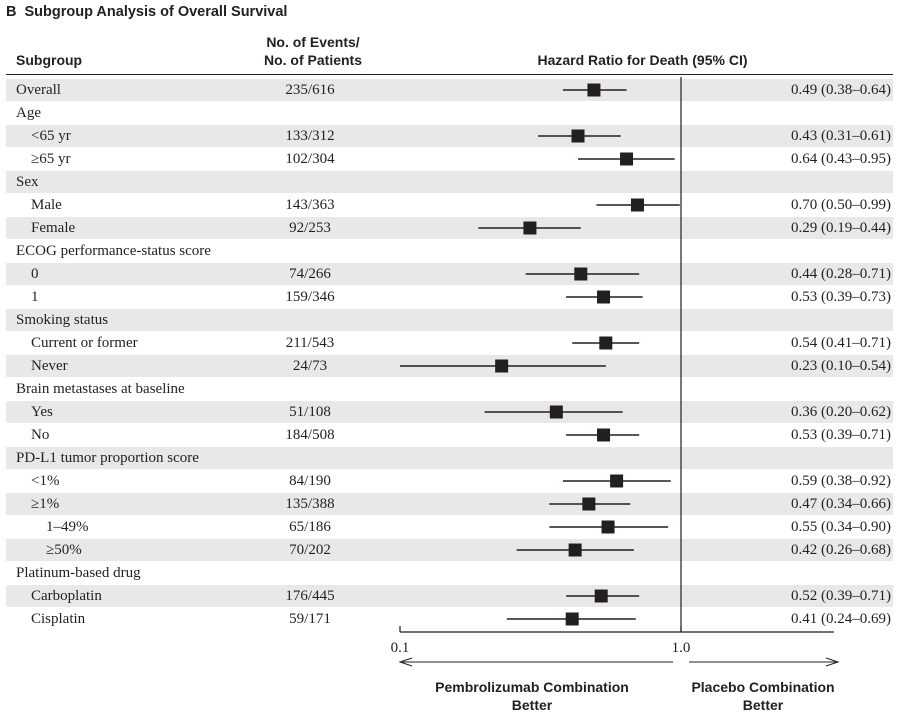  I want to click on subgroup-category-row: Smoking status, so click(449, 320).